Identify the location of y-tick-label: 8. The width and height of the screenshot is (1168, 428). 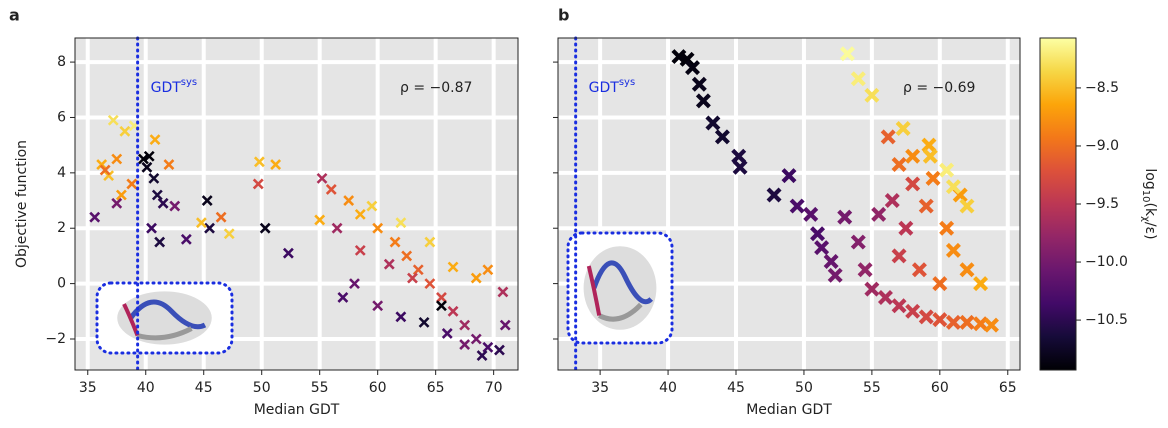
(61, 62).